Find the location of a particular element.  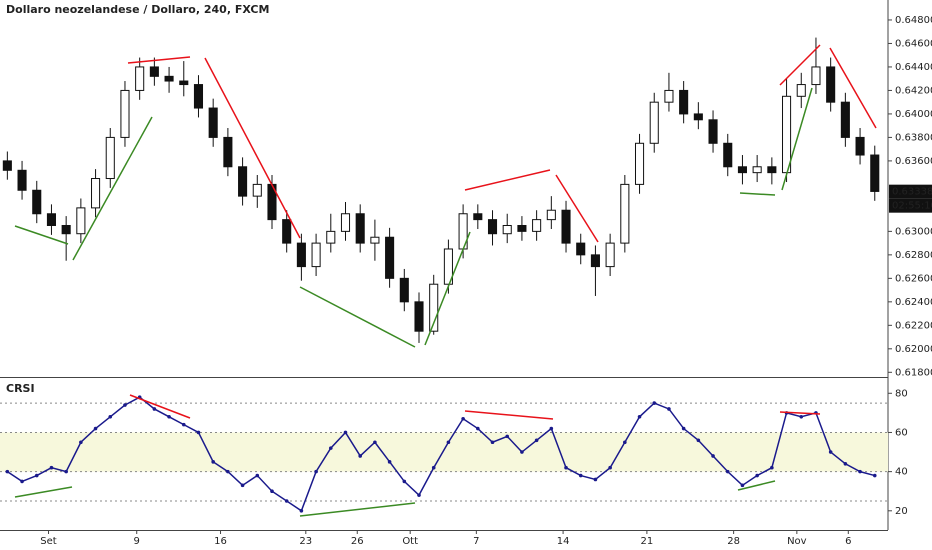

x-tick-label: Nov is located at coordinates (797, 541).